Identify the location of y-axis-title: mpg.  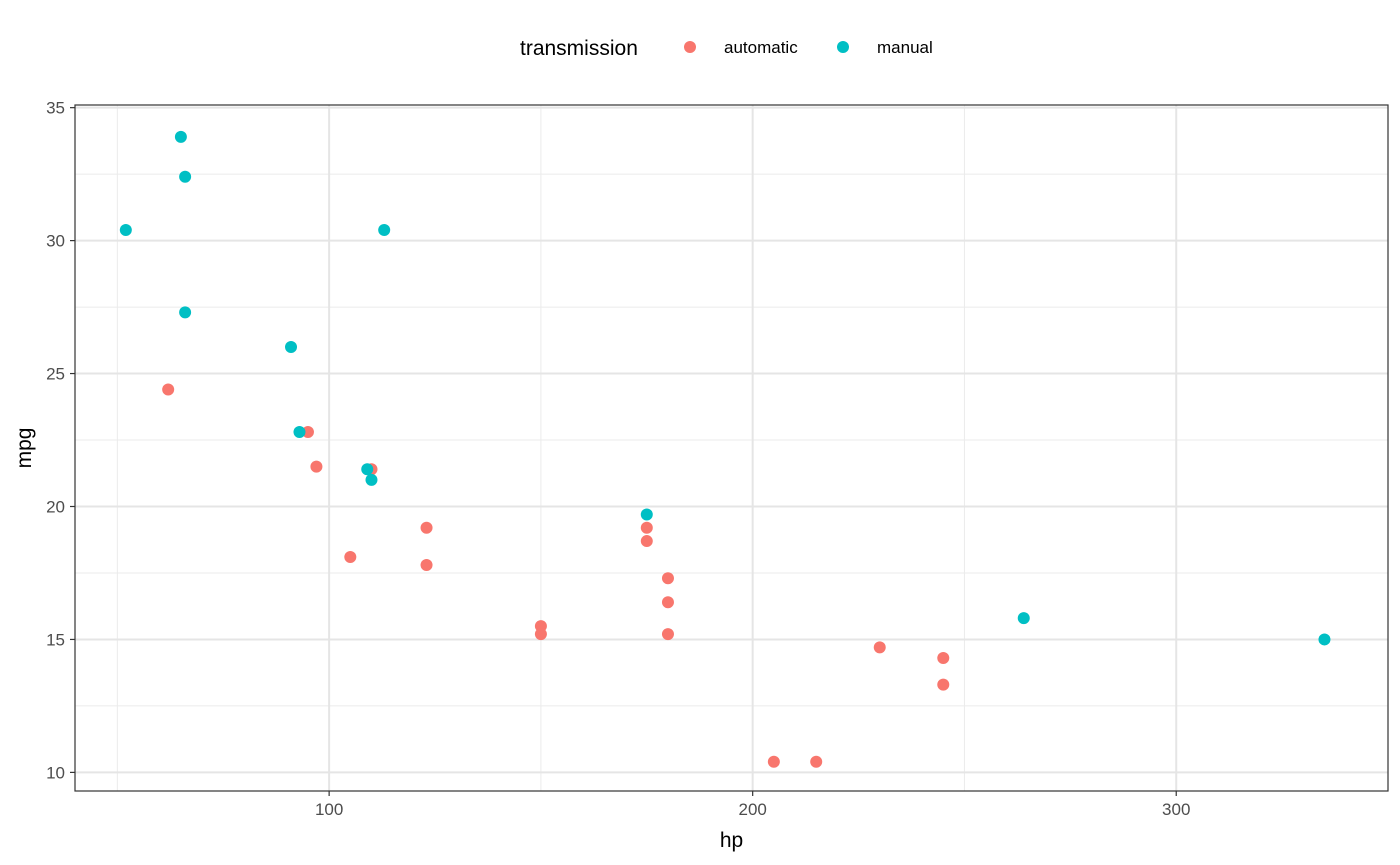
(24, 448).